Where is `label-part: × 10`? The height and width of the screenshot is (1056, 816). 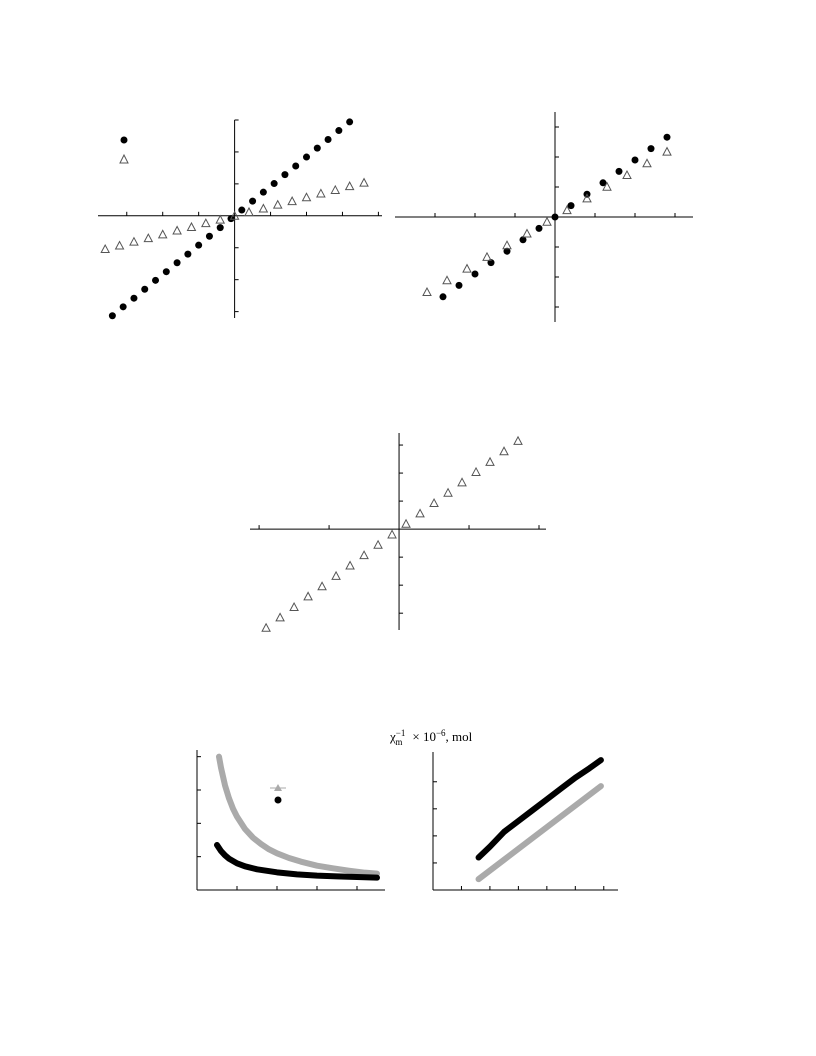 label-part: × 10 is located at coordinates (424, 736).